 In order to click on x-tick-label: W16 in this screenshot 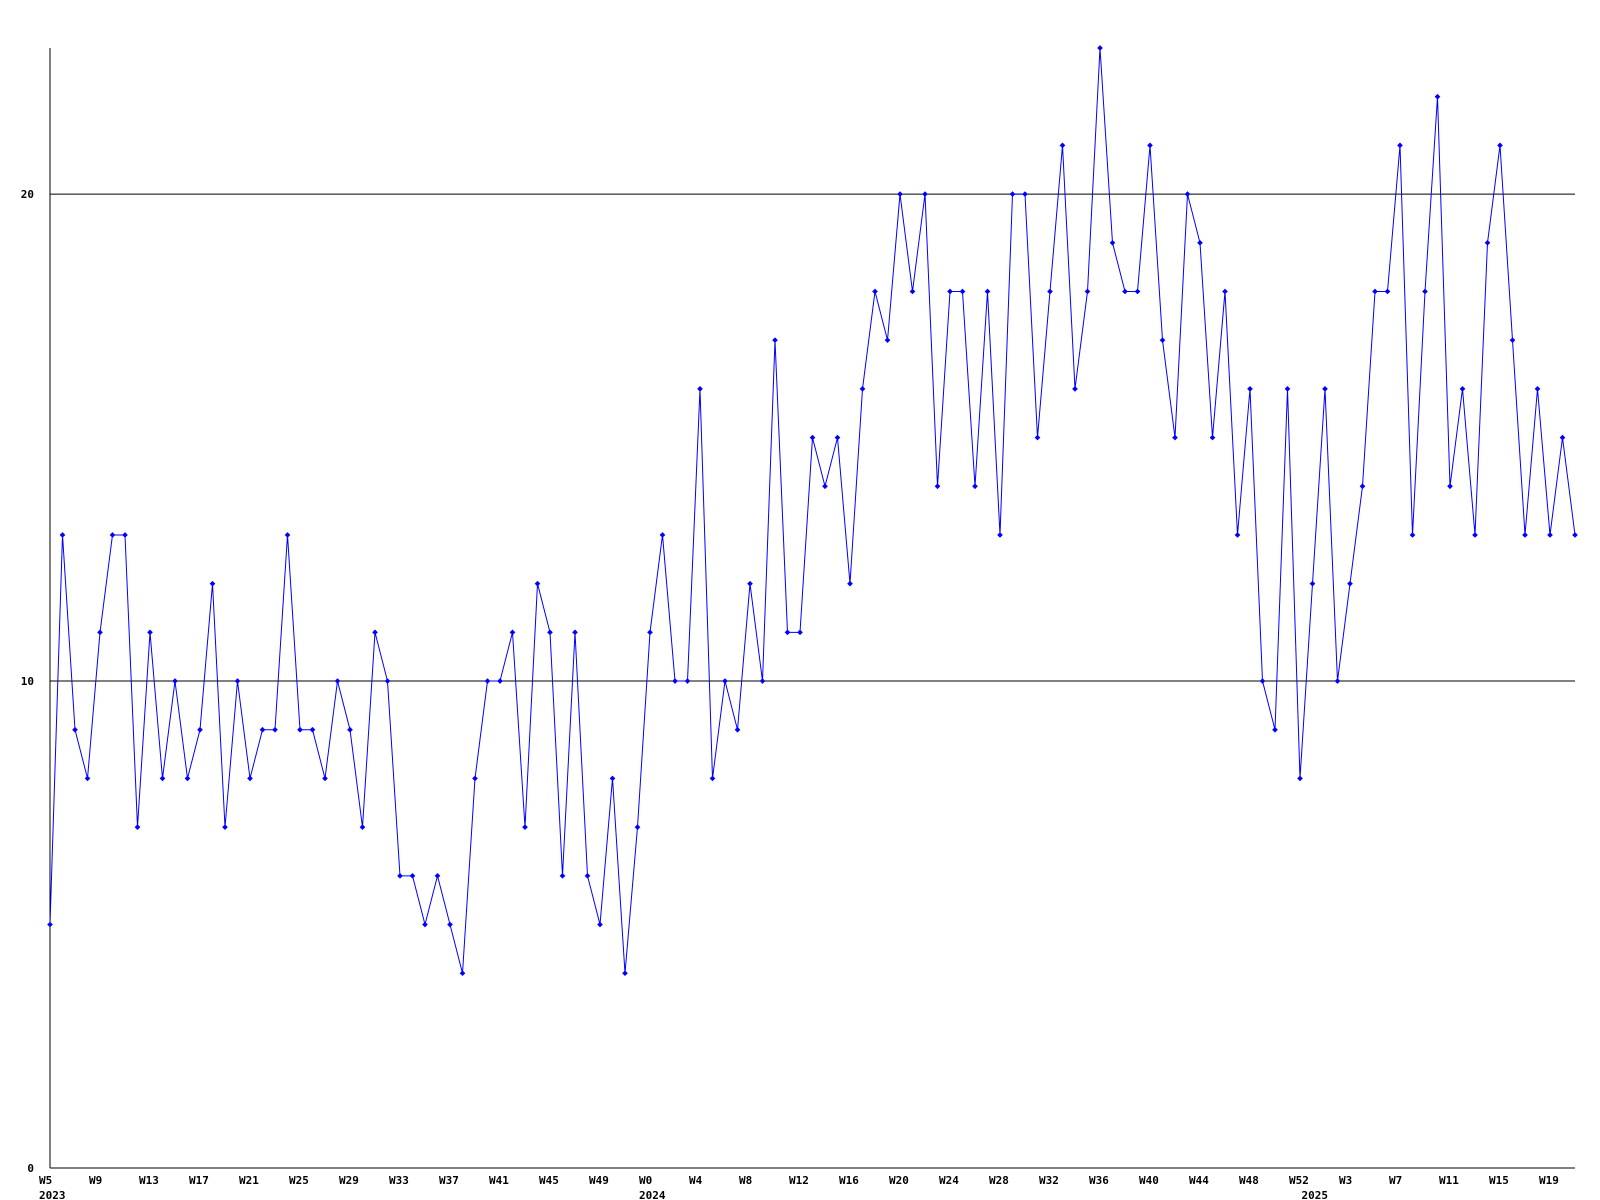, I will do `click(849, 1180)`.